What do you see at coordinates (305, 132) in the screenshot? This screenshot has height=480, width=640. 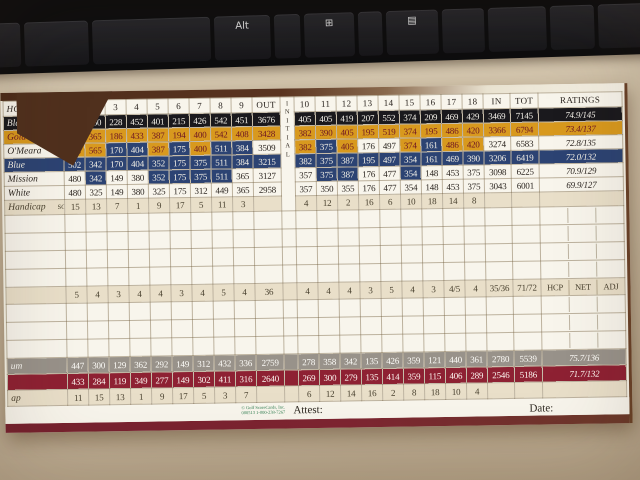 I see `yardage-cell: 382` at bounding box center [305, 132].